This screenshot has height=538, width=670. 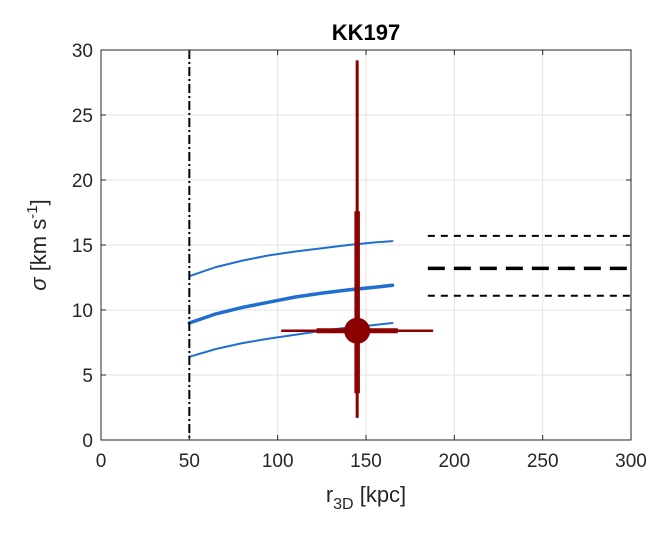 I want to click on y-tick-label: 25, so click(x=82, y=116).